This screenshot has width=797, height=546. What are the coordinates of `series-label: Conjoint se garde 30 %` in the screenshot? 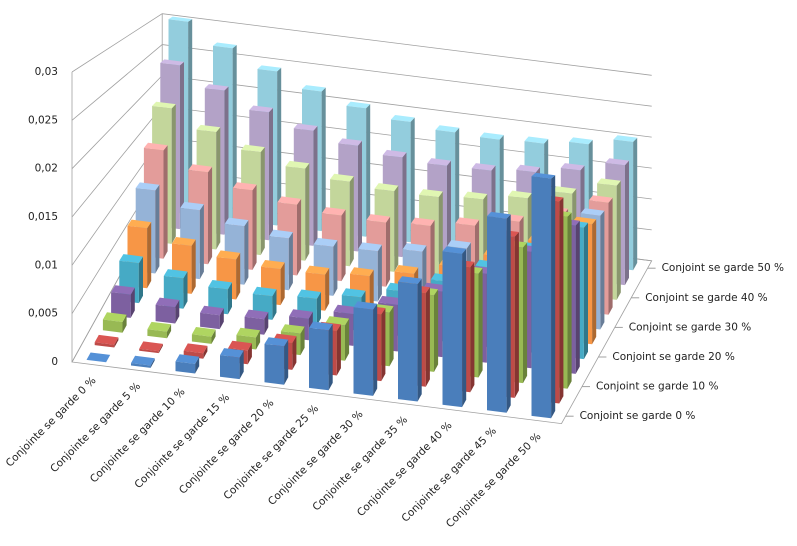 It's located at (690, 327).